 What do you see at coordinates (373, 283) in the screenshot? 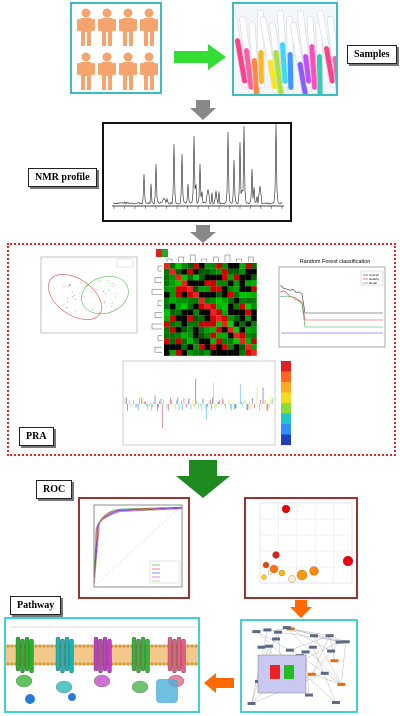
I see `rf-legend-entry: Renal` at bounding box center [373, 283].